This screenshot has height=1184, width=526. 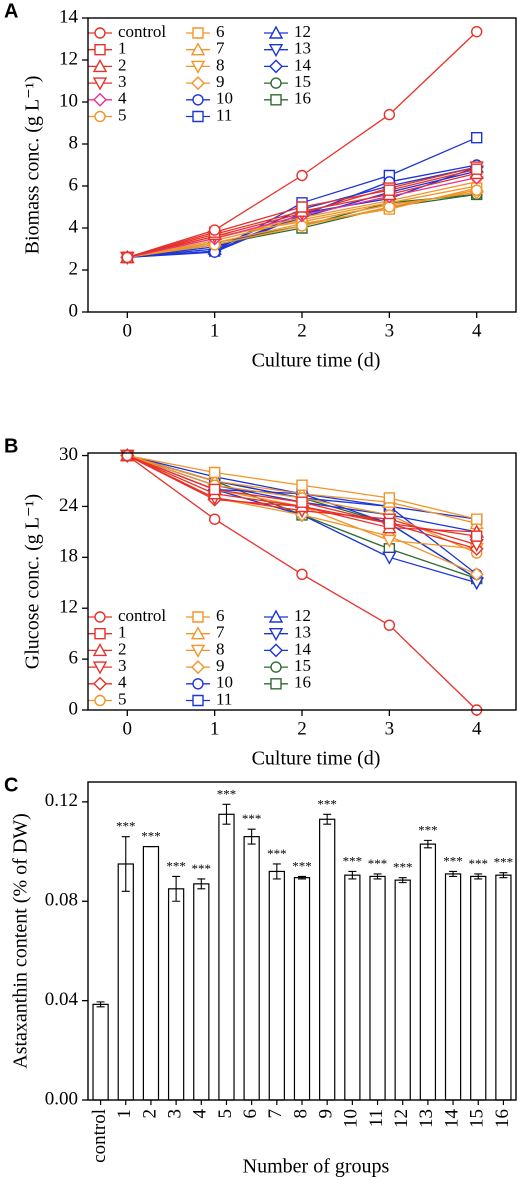 I want to click on legend-label: 2, so click(x=122, y=648).